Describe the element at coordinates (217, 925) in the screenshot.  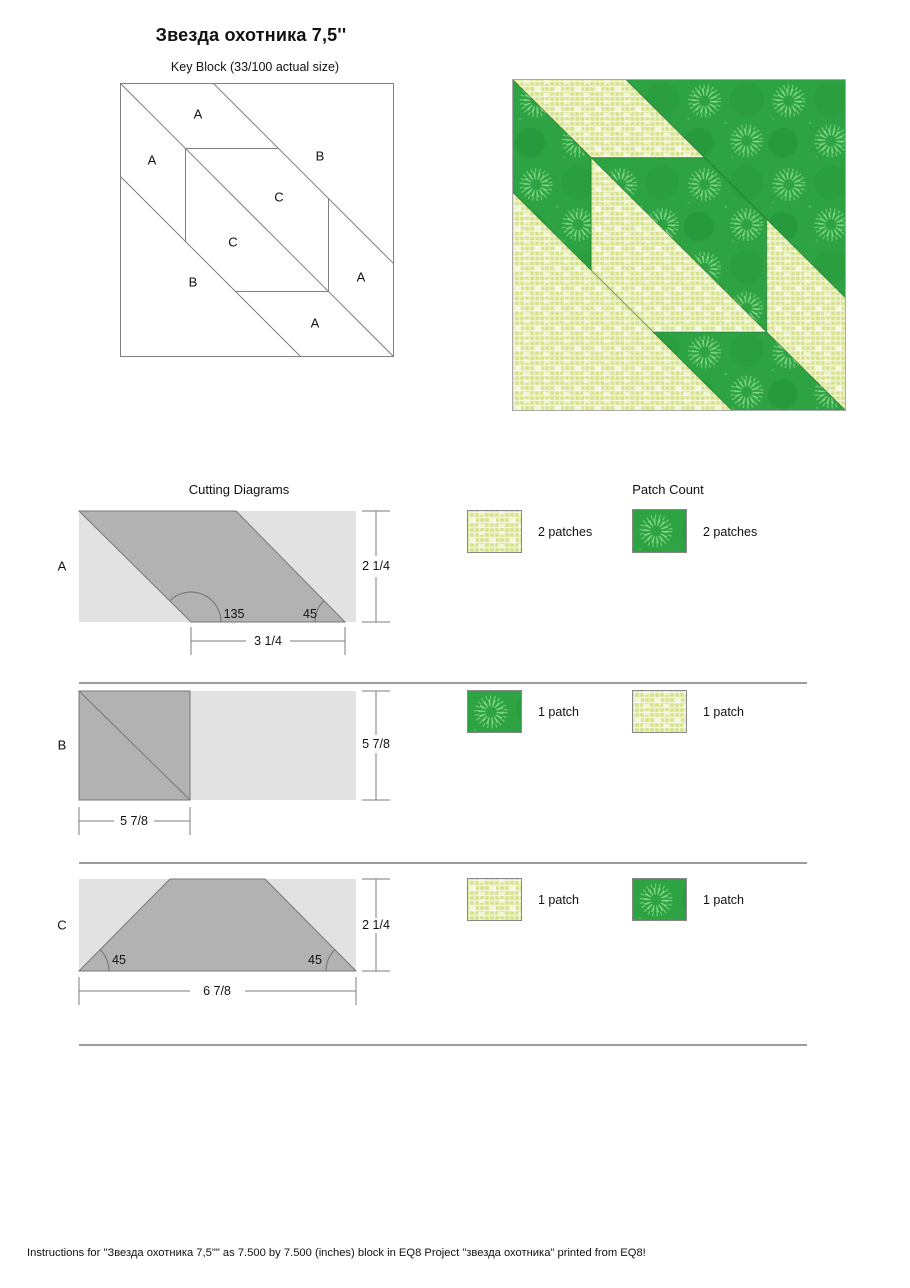
I see `cutting-c-piece` at that location.